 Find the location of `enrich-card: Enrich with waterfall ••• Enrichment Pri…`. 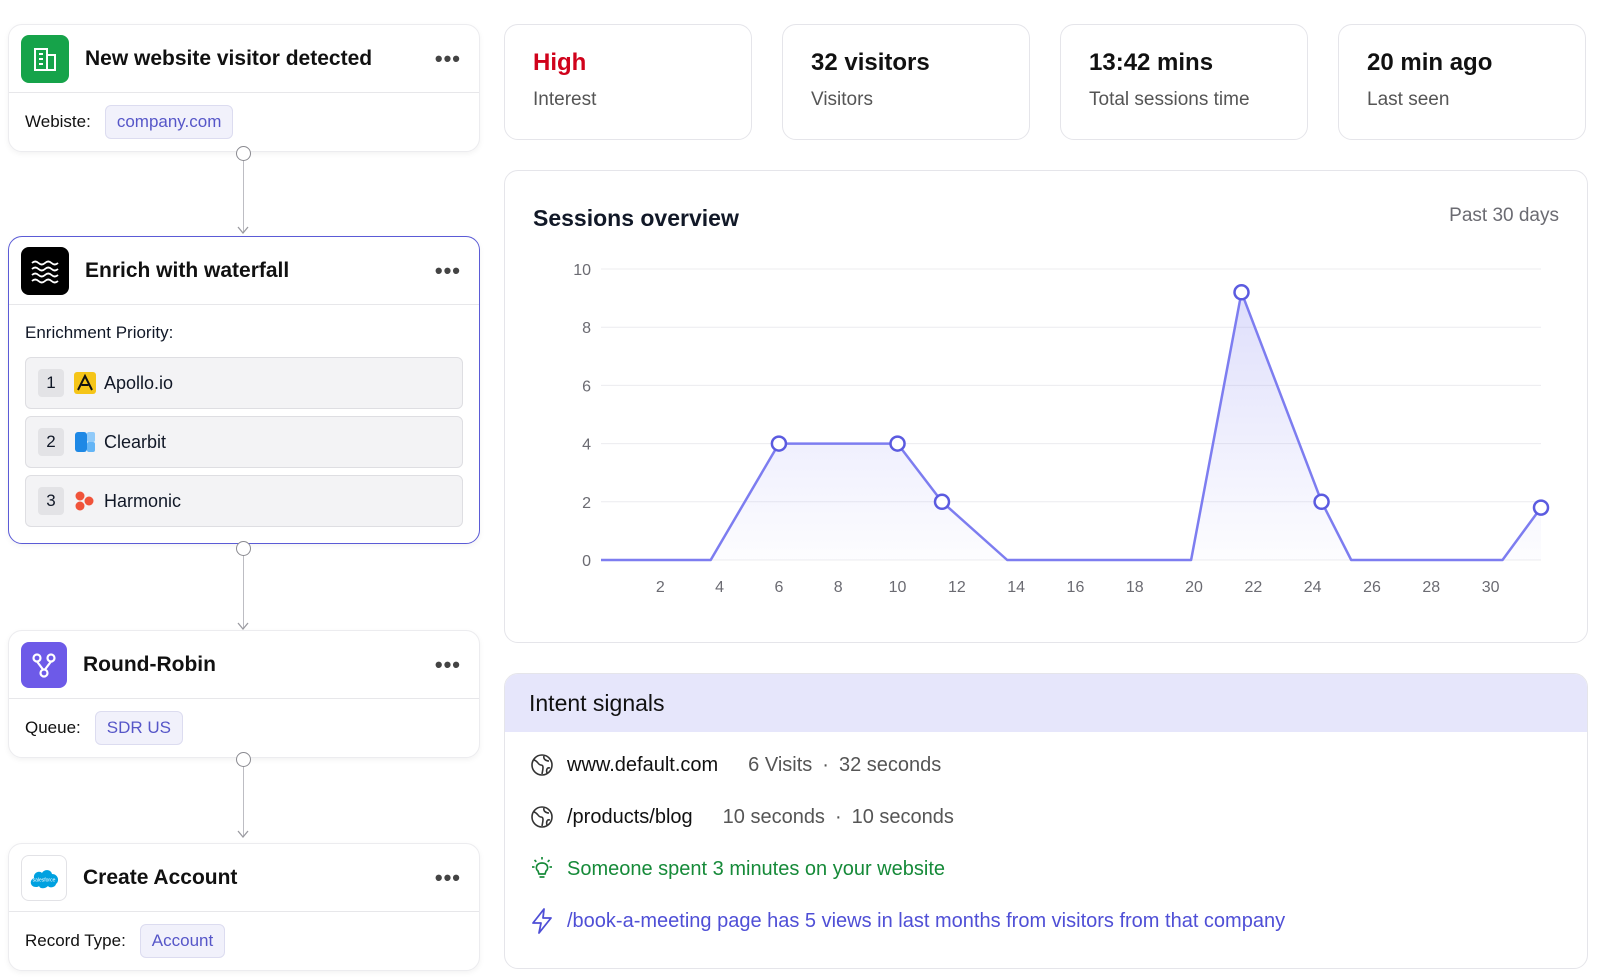

enrich-card: Enrich with waterfall ••• Enrichment Pri… is located at coordinates (244, 390).